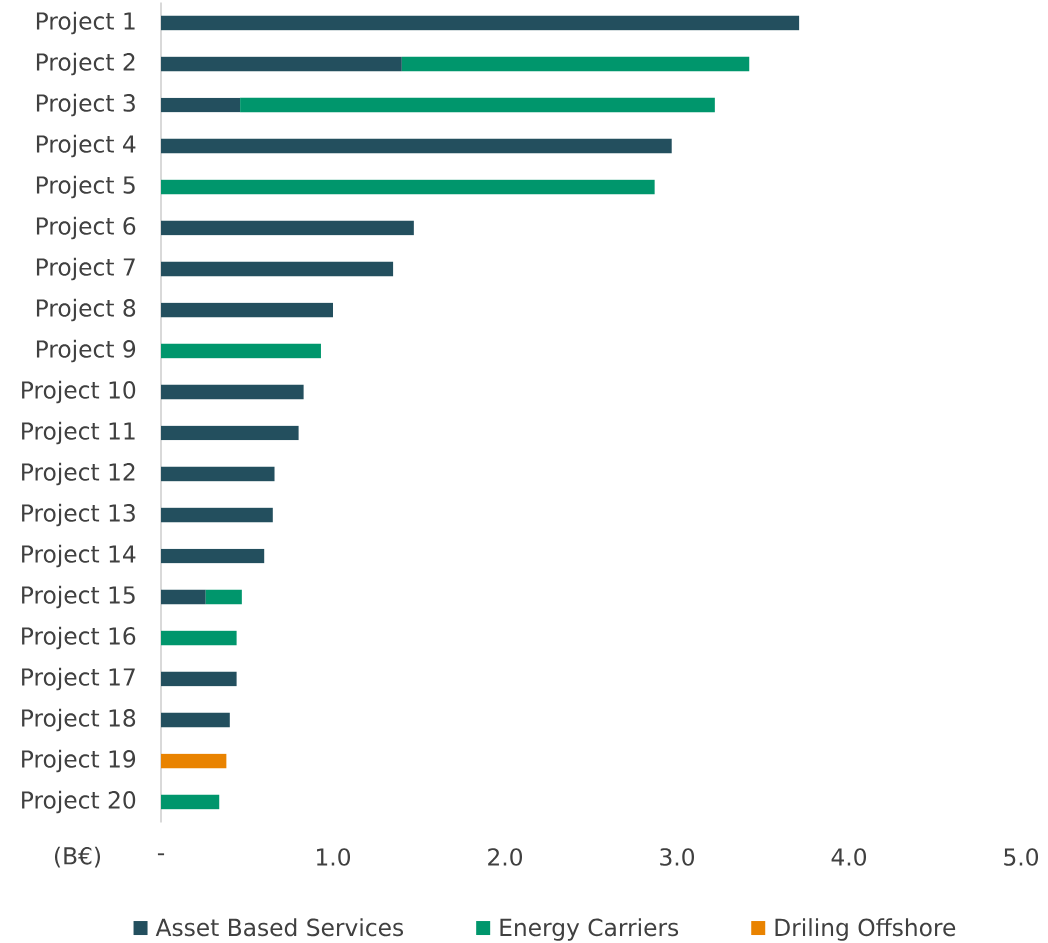 The image size is (1048, 943). I want to click on y-tick-label: Project 8, so click(86, 310).